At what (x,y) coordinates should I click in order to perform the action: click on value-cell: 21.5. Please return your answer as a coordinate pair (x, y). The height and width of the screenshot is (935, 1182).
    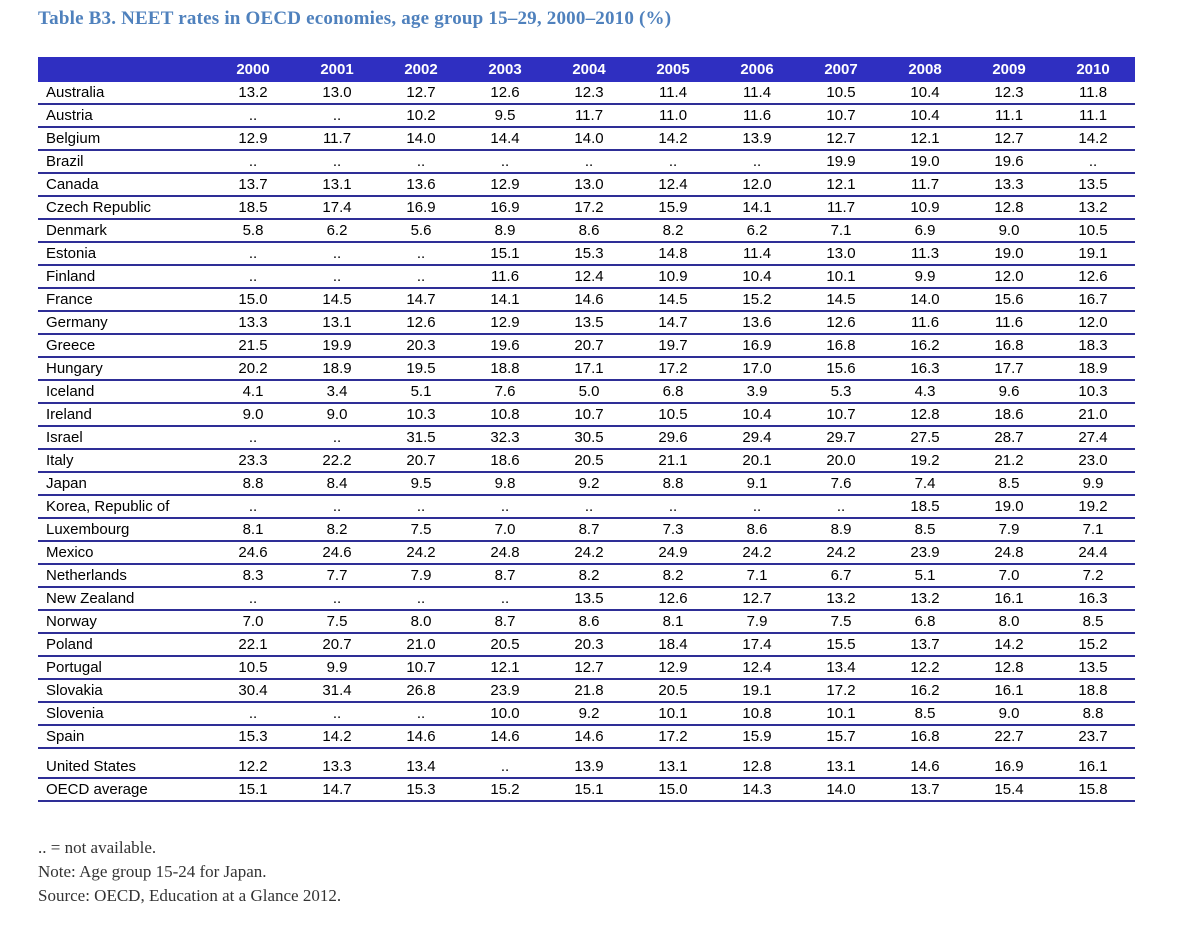
    Looking at the image, I should click on (253, 345).